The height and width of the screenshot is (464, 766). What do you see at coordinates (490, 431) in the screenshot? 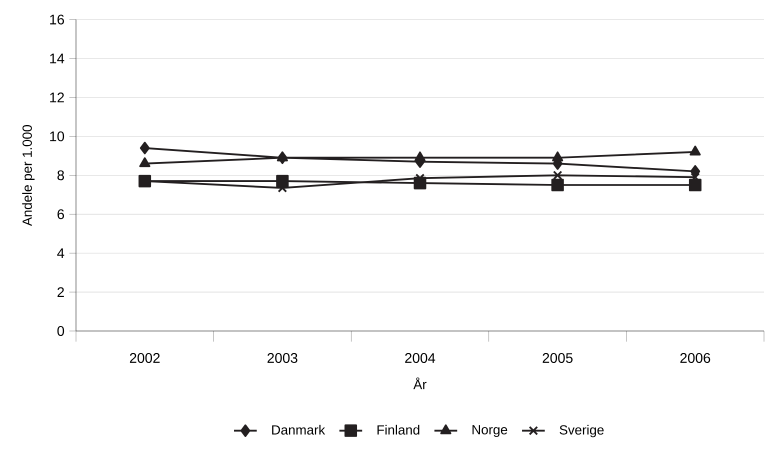
I see `legend-label: Norge` at bounding box center [490, 431].